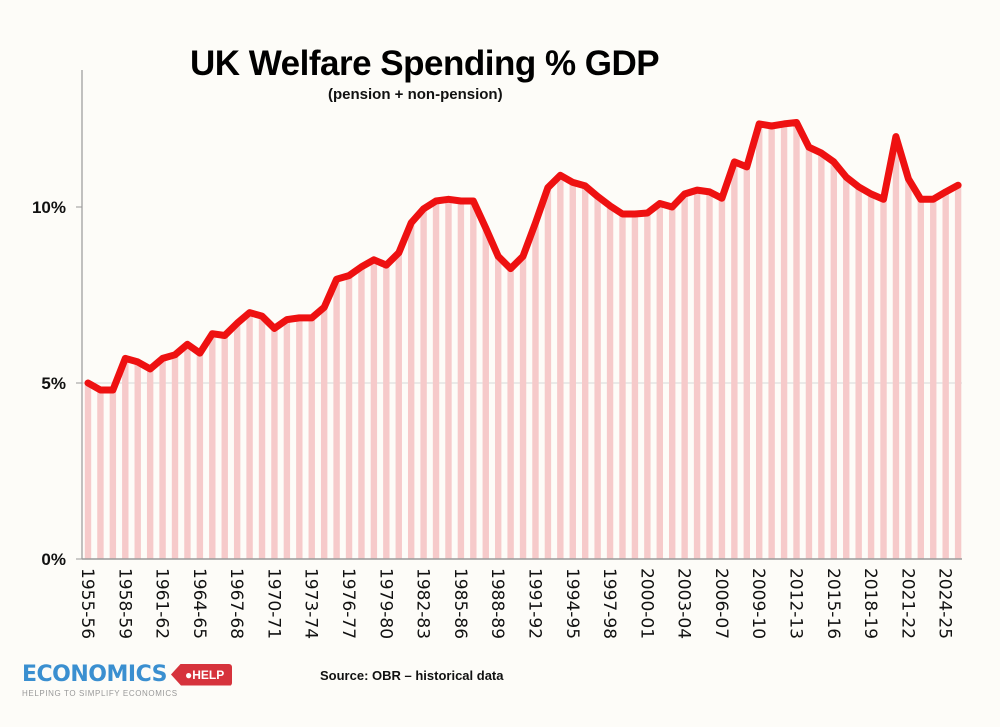 This screenshot has width=1000, height=727. What do you see at coordinates (721, 603) in the screenshot?
I see `x-tick-label: 2006-07` at bounding box center [721, 603].